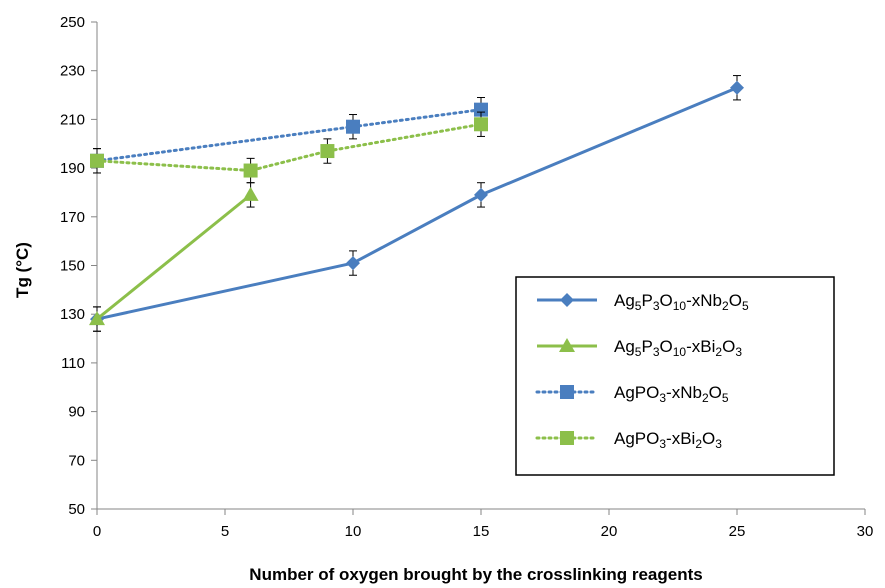  I want to click on x-tick-label: 10, so click(353, 531).